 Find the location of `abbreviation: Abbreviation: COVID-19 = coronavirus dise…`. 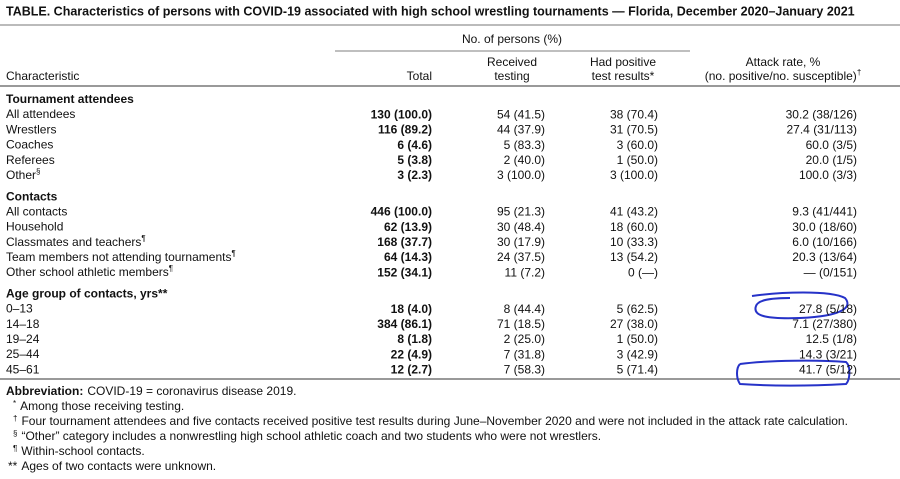

abbreviation: Abbreviation: COVID-19 = coronavirus dise… is located at coordinates (151, 391).